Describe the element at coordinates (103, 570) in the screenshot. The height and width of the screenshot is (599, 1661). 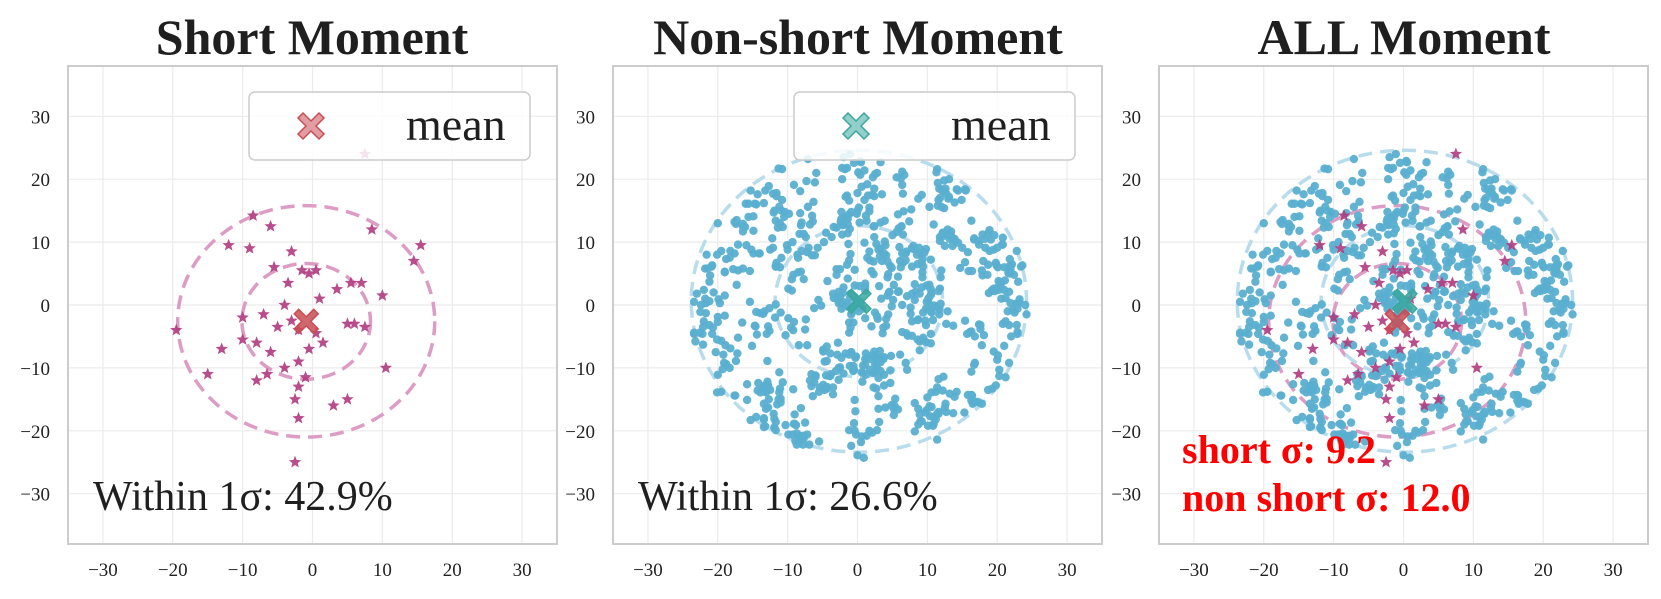
I see `x-tick-label: −30` at that location.